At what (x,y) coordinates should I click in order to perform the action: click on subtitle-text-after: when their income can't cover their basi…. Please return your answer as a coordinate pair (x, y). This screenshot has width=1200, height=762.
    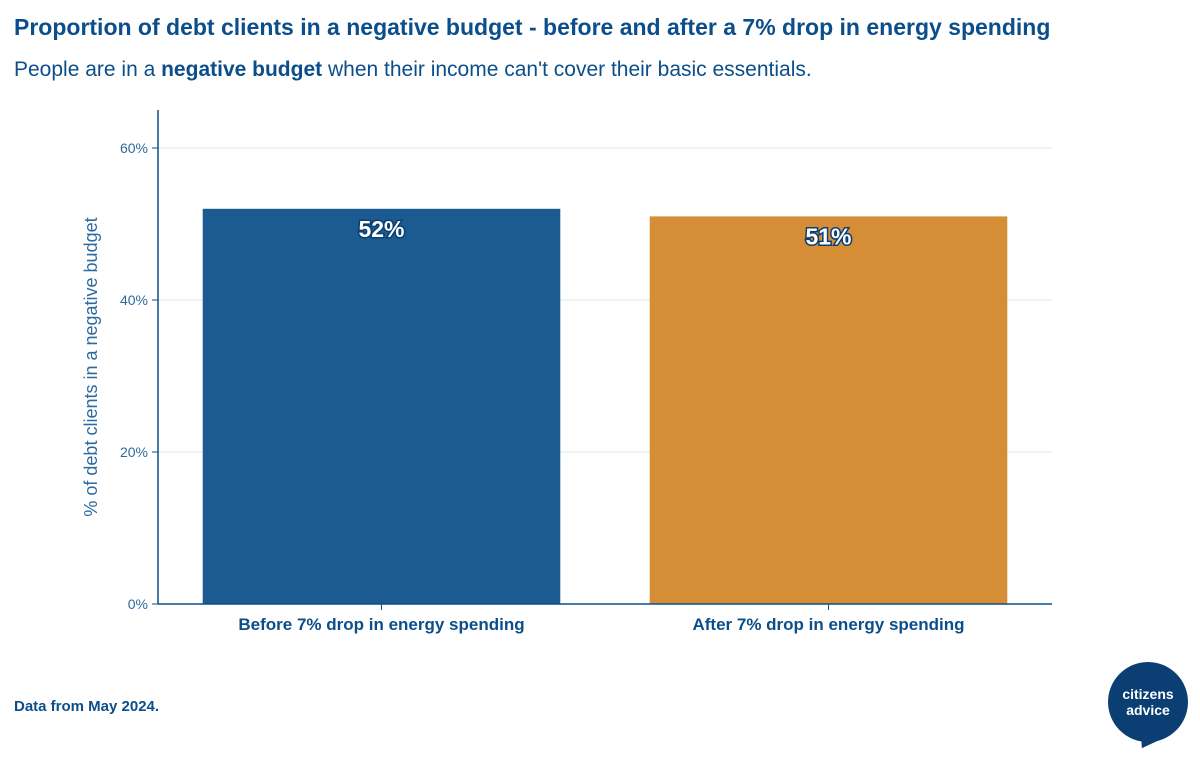
    Looking at the image, I should click on (567, 69).